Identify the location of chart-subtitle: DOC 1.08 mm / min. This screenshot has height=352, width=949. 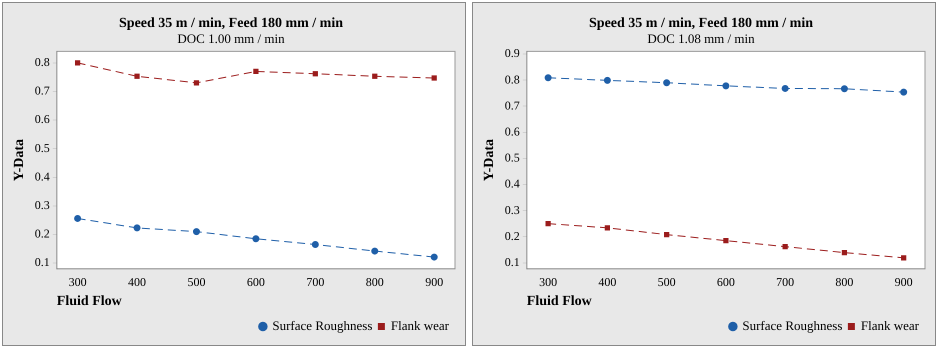
(701, 38).